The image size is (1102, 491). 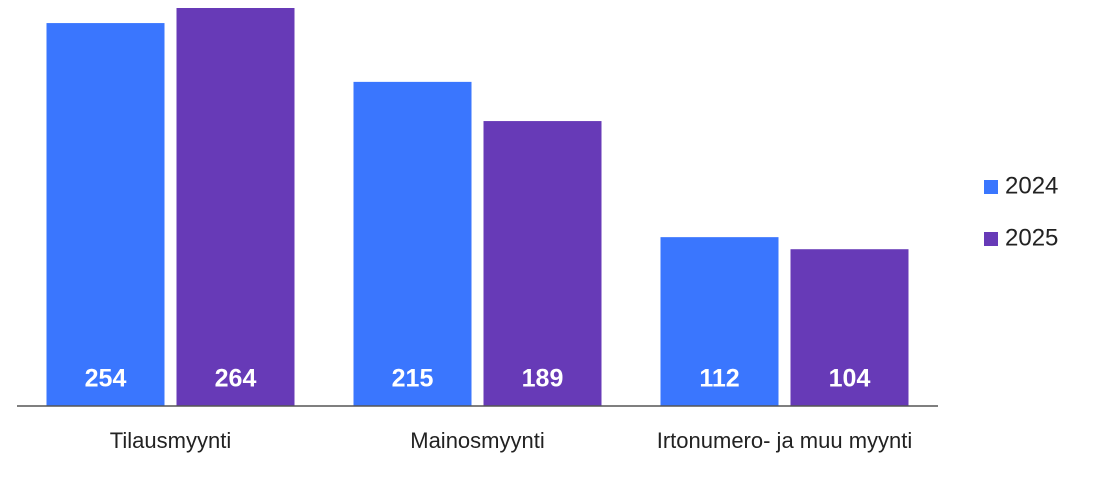 I want to click on value-label: 254, so click(x=106, y=379).